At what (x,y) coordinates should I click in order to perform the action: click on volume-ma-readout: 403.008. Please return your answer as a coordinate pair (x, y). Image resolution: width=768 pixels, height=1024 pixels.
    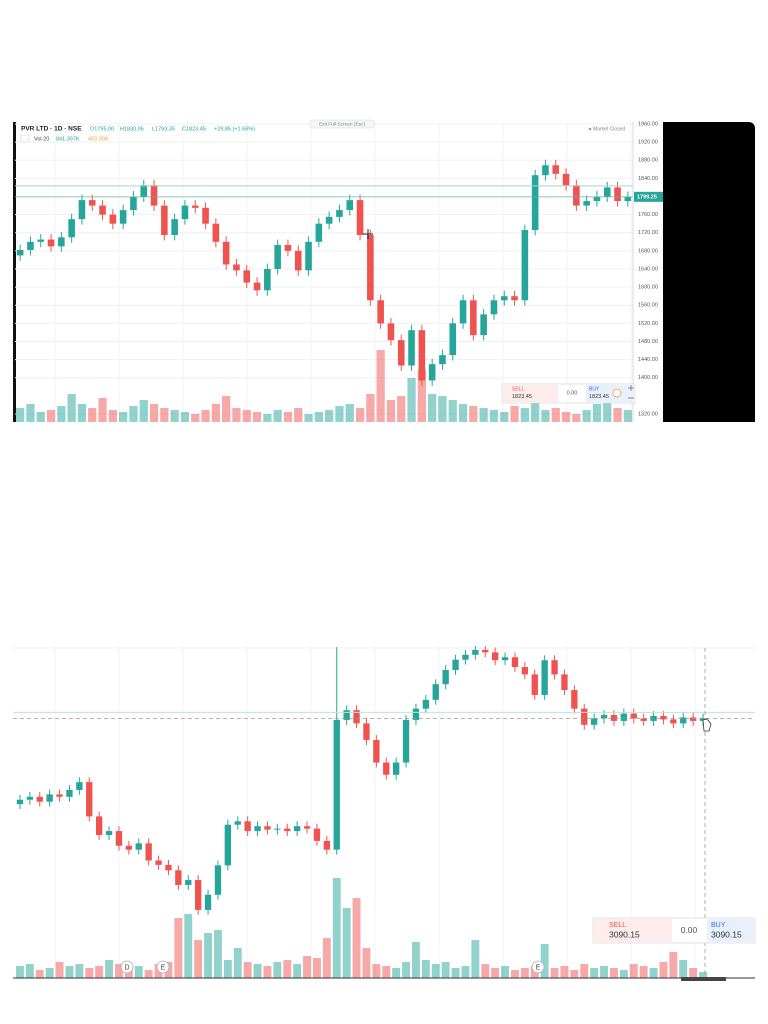
    Looking at the image, I should click on (98, 139).